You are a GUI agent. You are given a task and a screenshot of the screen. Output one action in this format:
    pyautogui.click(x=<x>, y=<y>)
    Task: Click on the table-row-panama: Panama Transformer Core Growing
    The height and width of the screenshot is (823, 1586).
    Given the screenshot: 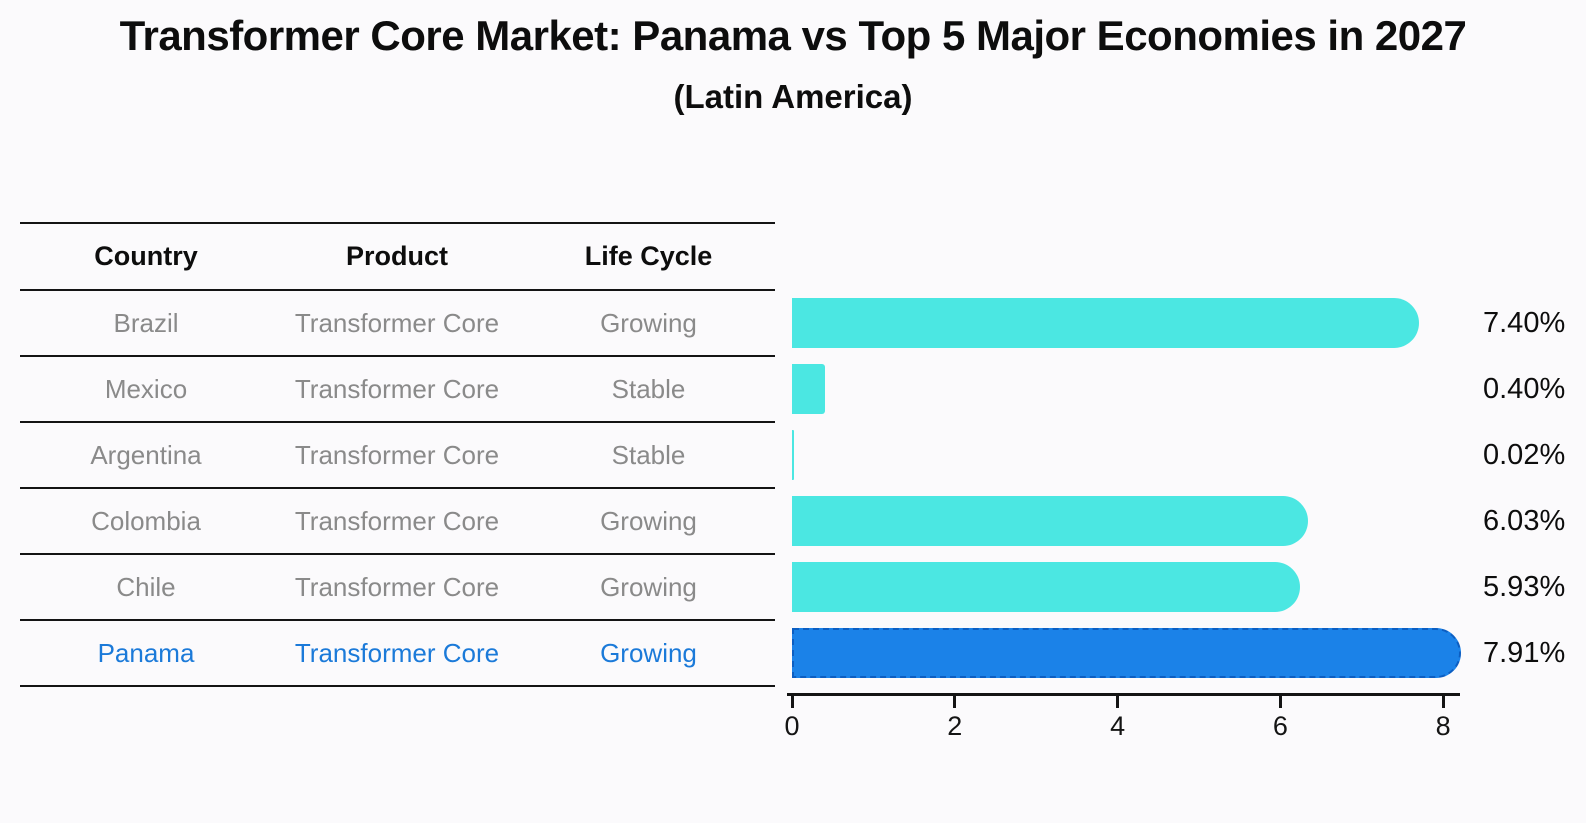 What is the action you would take?
    pyautogui.click(x=397, y=654)
    